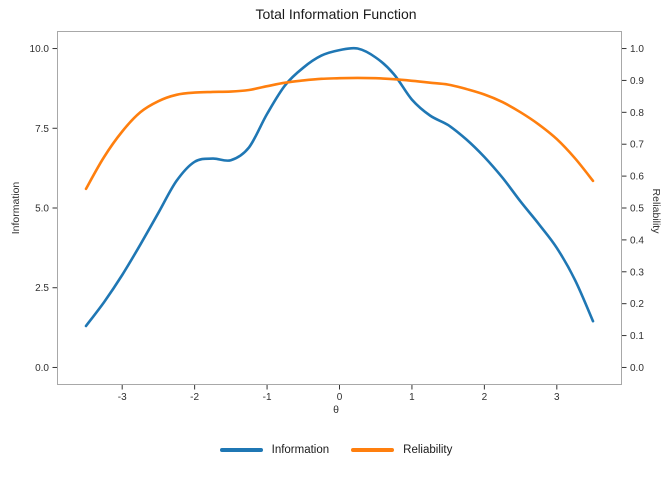  What do you see at coordinates (401, 450) in the screenshot?
I see `legend-item-reliability: Reliability` at bounding box center [401, 450].